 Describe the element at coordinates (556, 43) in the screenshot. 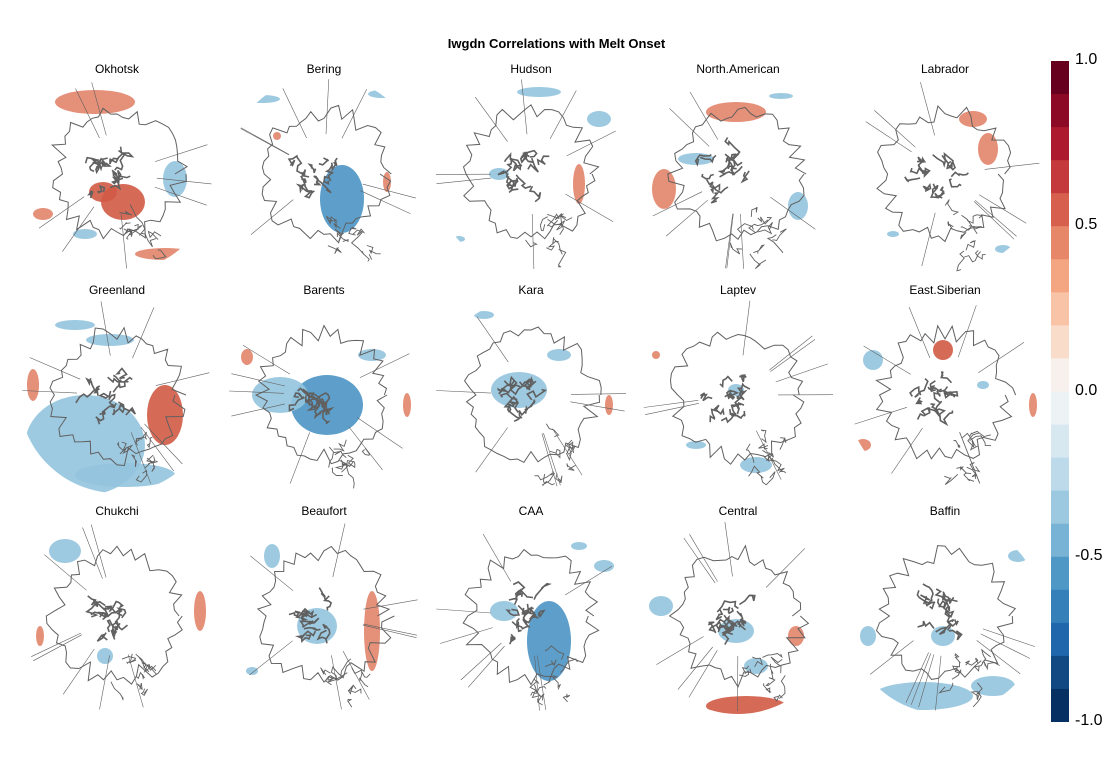

I see `figure-title: Iwgdn Correlations with Melt Onset` at that location.